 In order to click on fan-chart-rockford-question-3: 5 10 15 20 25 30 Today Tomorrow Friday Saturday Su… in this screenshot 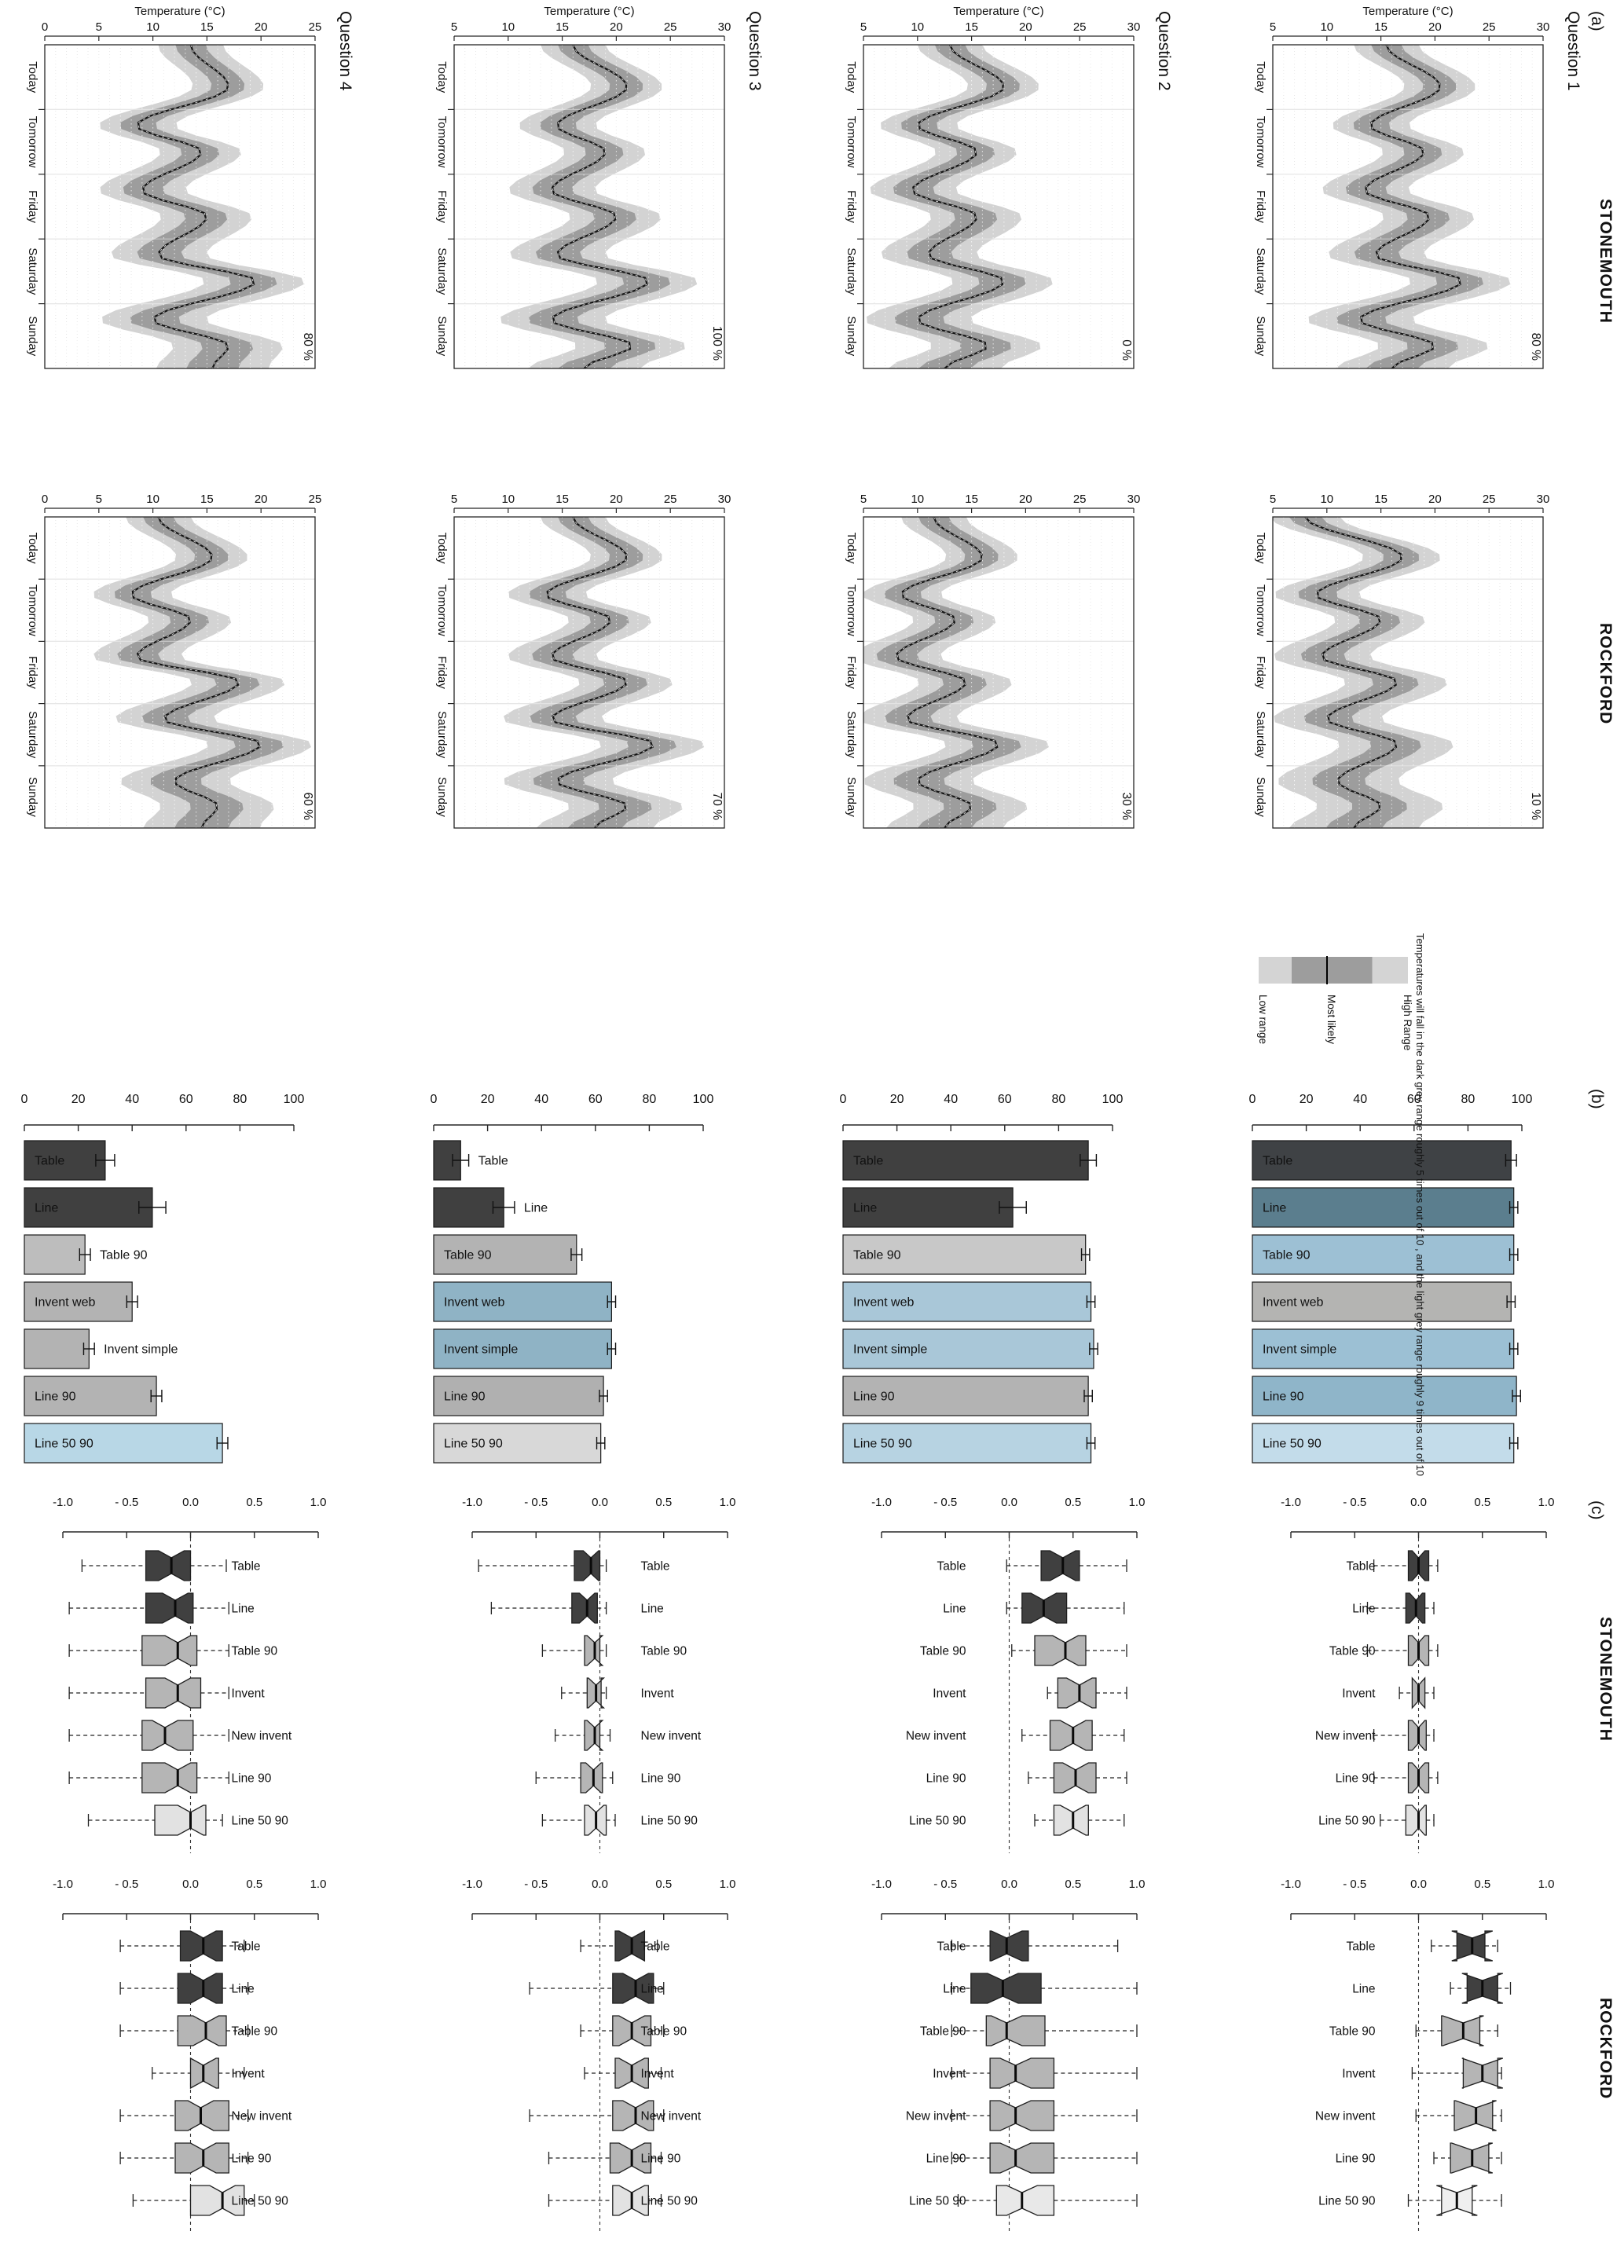, I will do `click(583, 661)`.